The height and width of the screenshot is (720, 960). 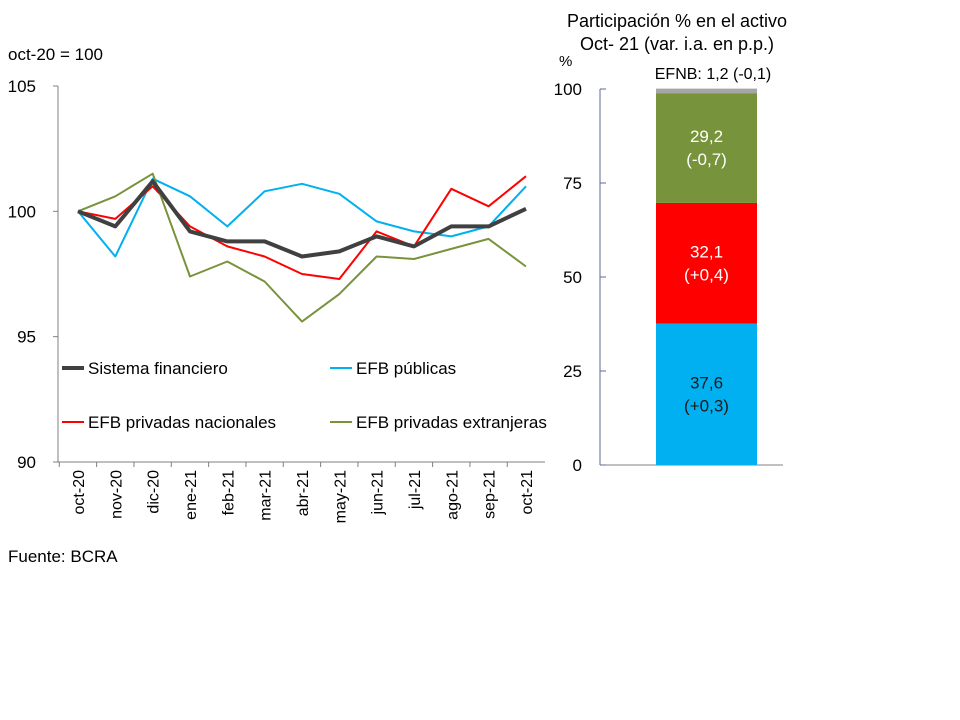 What do you see at coordinates (572, 183) in the screenshot?
I see `y-tick-label: 75` at bounding box center [572, 183].